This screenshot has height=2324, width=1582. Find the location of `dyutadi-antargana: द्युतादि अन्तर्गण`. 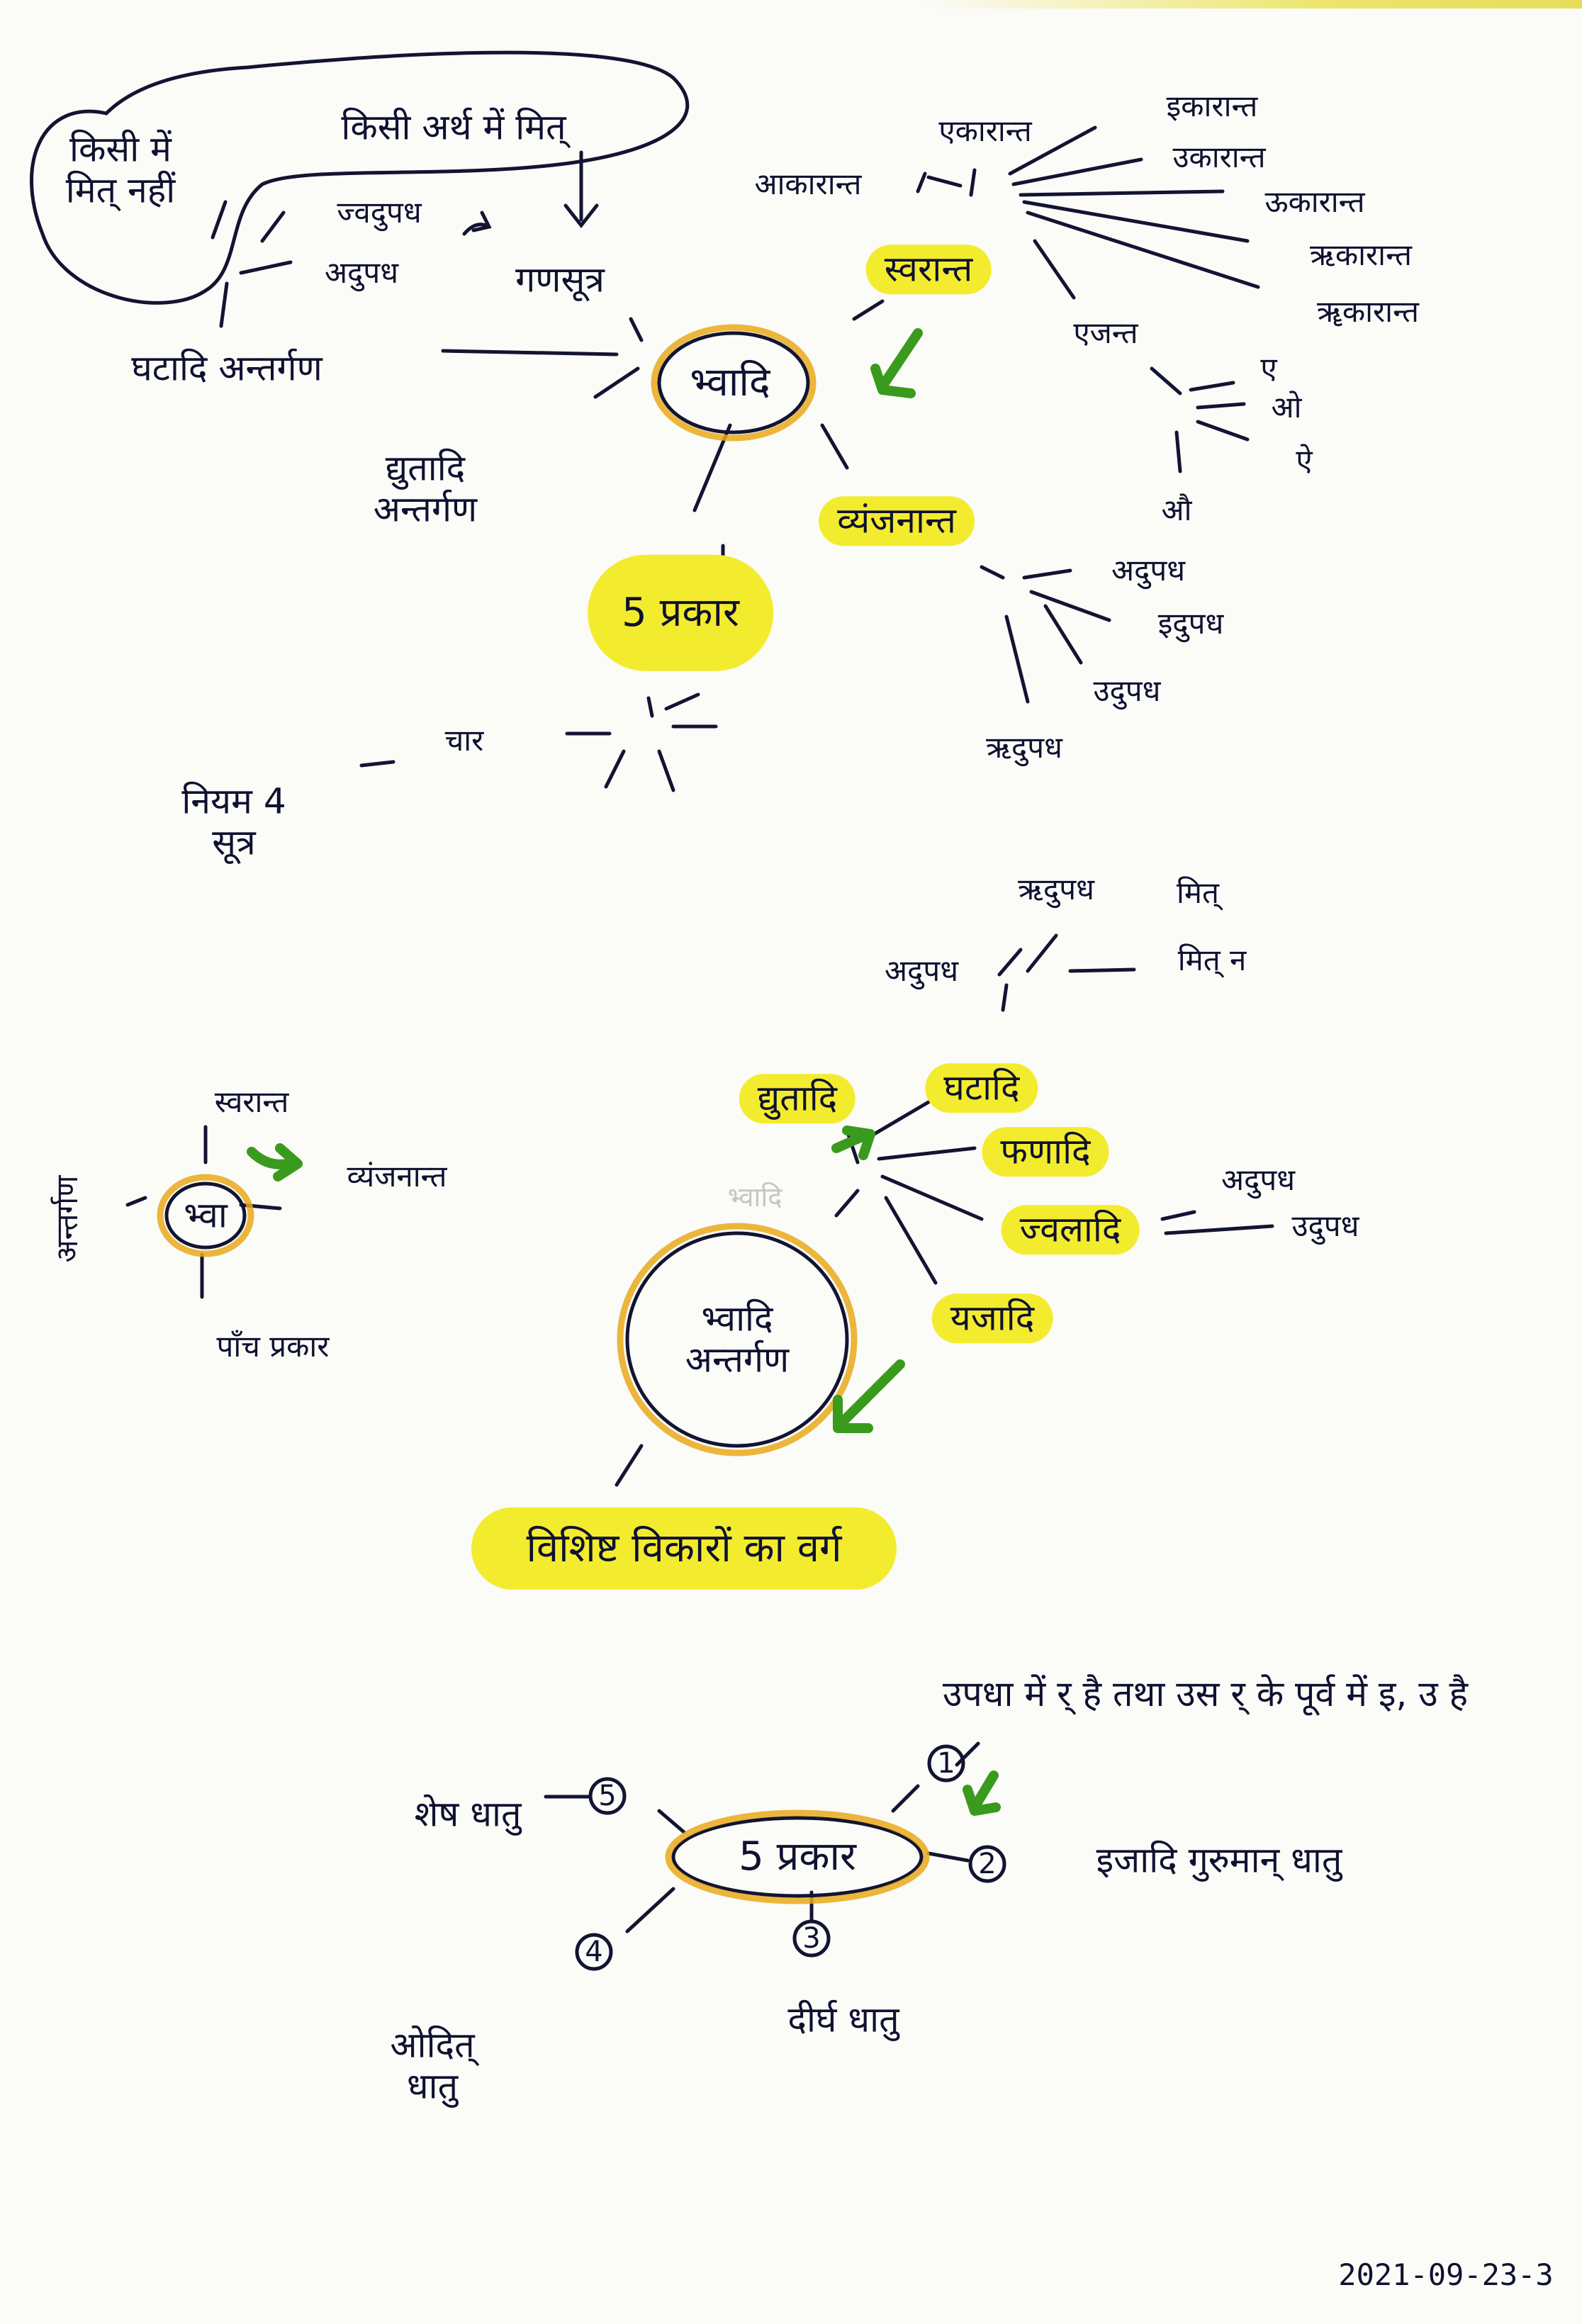

dyutadi-antargana: द्युतादि अन्तर्गण is located at coordinates (425, 488).